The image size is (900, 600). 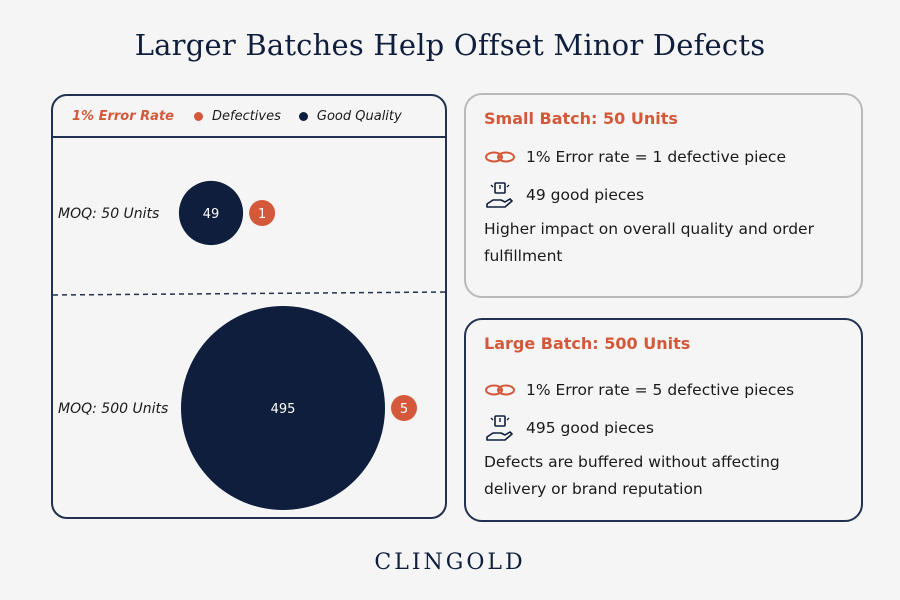 I want to click on row-separator, so click(x=249, y=293).